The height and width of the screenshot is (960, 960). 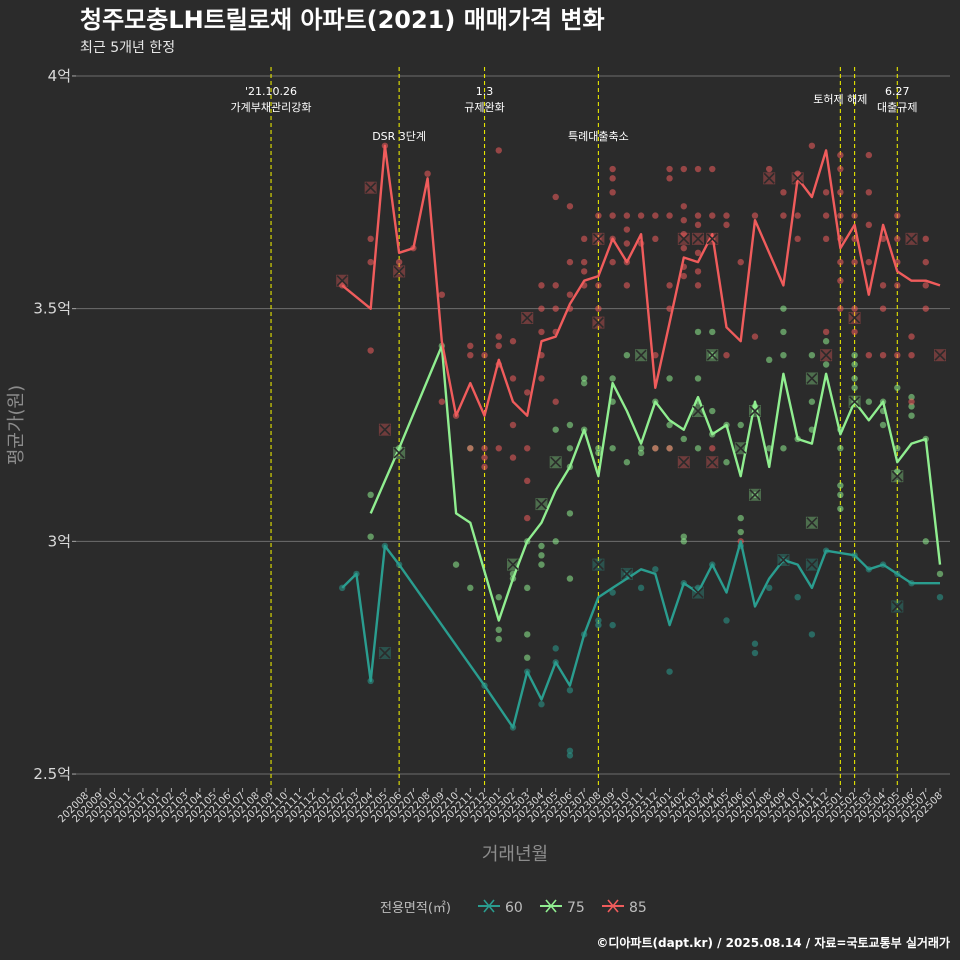 What do you see at coordinates (59, 76) in the screenshot?
I see `y-tick-label: 4억` at bounding box center [59, 76].